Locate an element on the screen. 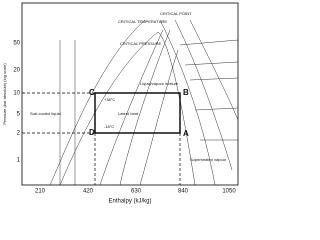  y-tick-label: 20 is located at coordinates (16, 71).